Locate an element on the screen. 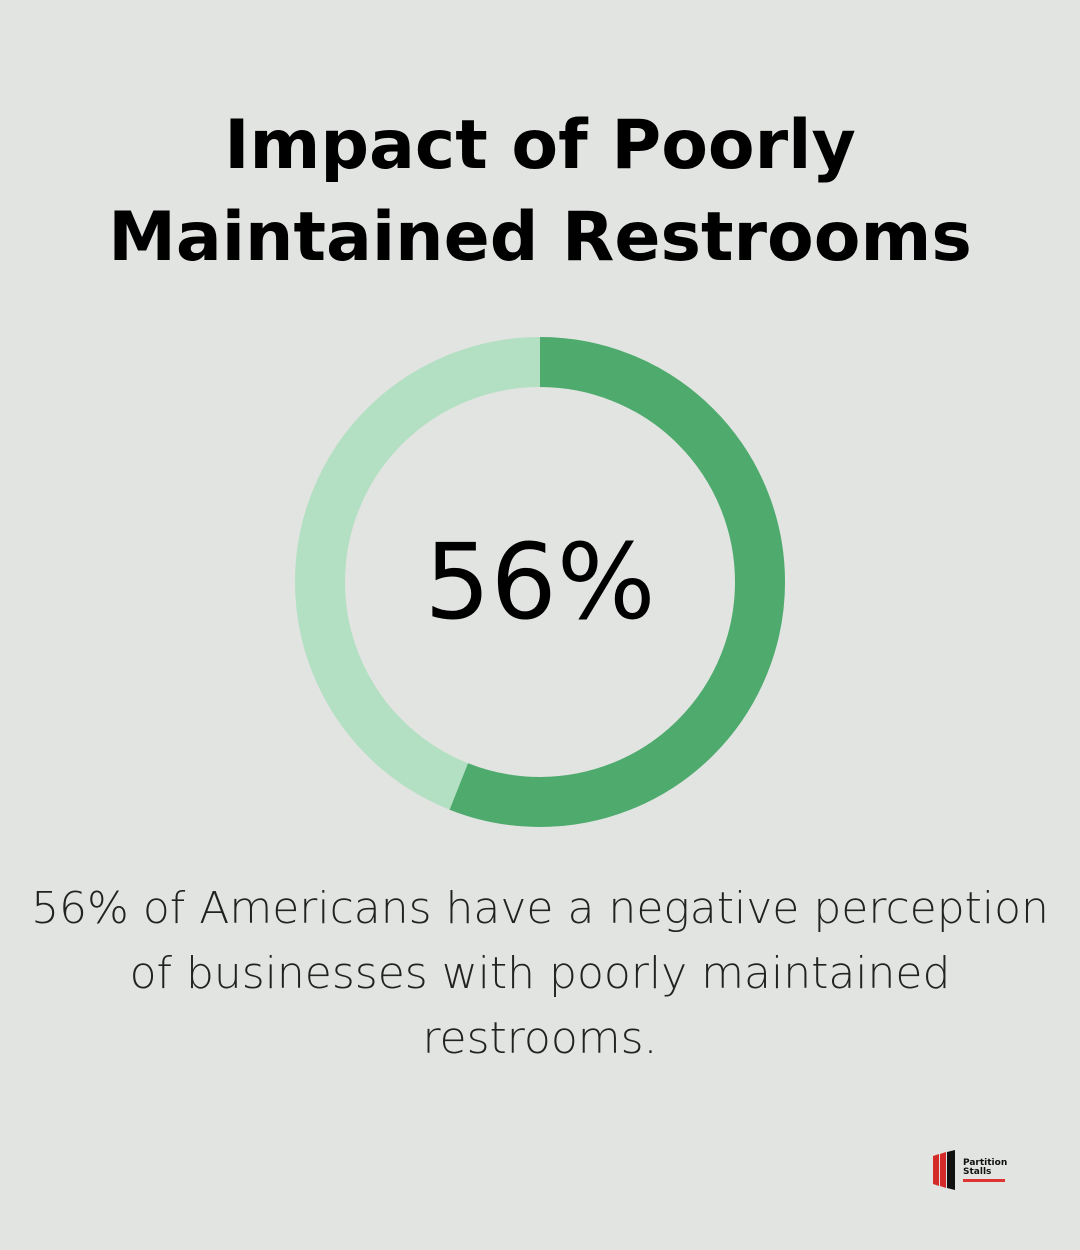 The image size is (1080, 1250). logo-text-line-1: Partition is located at coordinates (985, 1162).